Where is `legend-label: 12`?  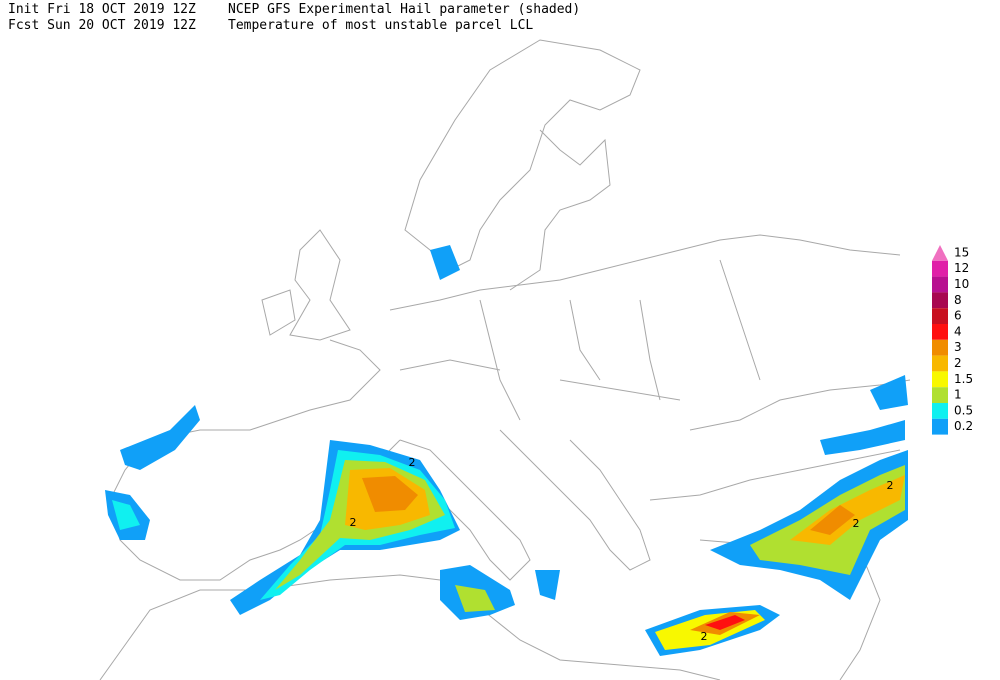 legend-label: 12 is located at coordinates (961, 268).